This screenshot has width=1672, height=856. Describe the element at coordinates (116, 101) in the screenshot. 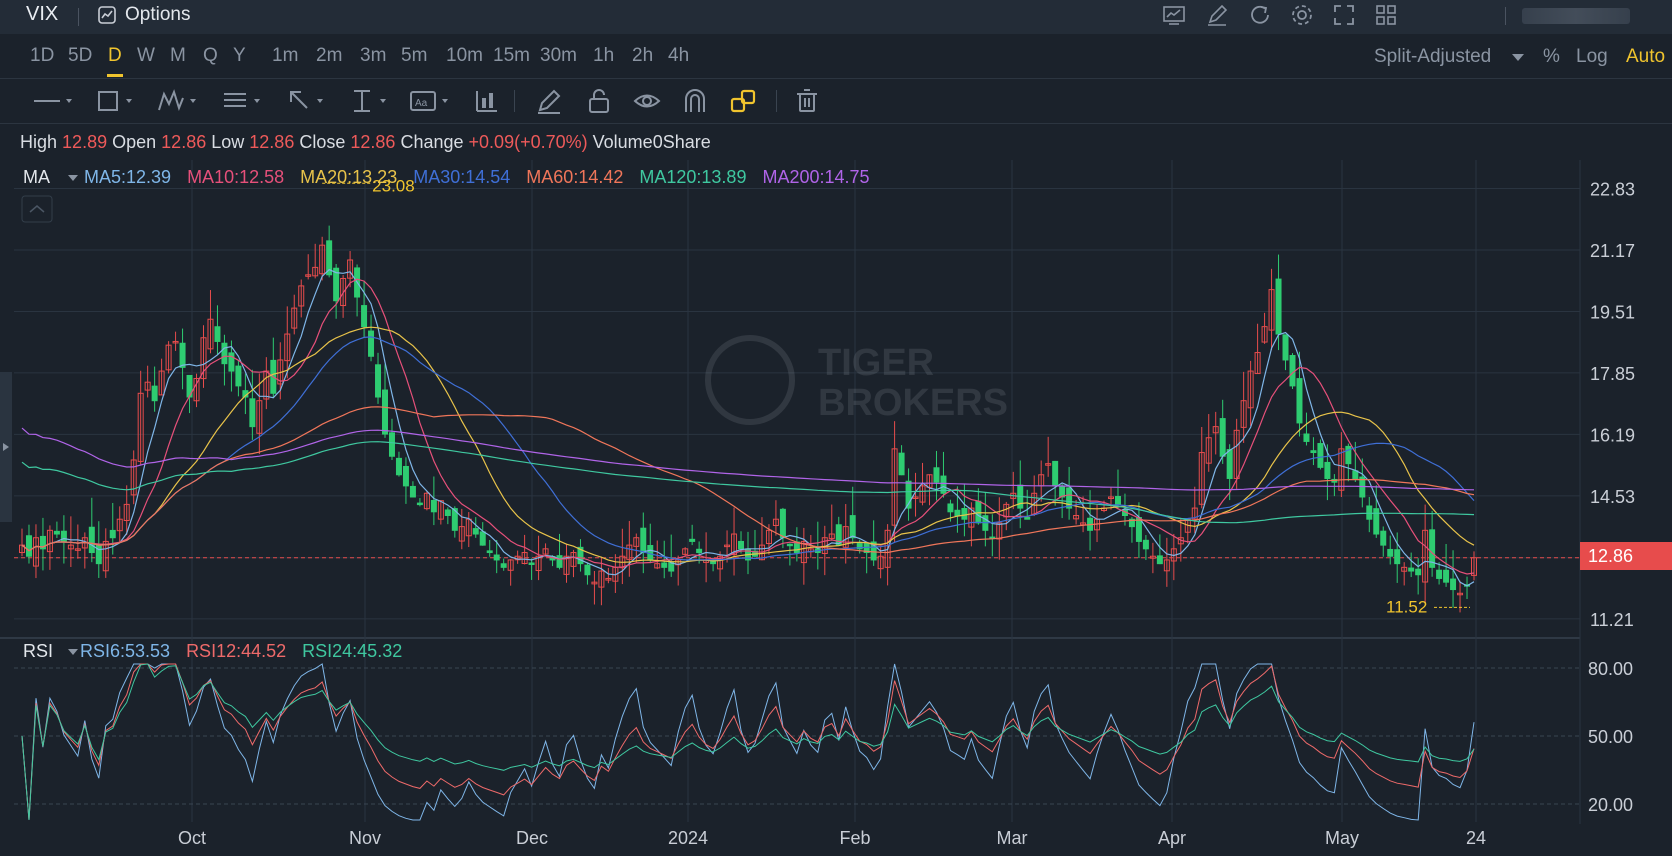

I see `rectangle-tool-icon` at that location.